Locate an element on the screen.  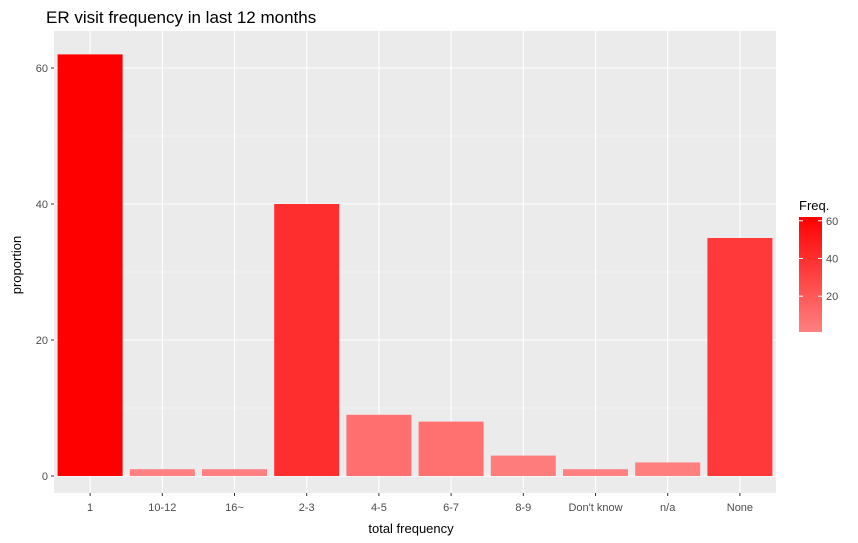
y-tick-label: 0 is located at coordinates (45, 477).